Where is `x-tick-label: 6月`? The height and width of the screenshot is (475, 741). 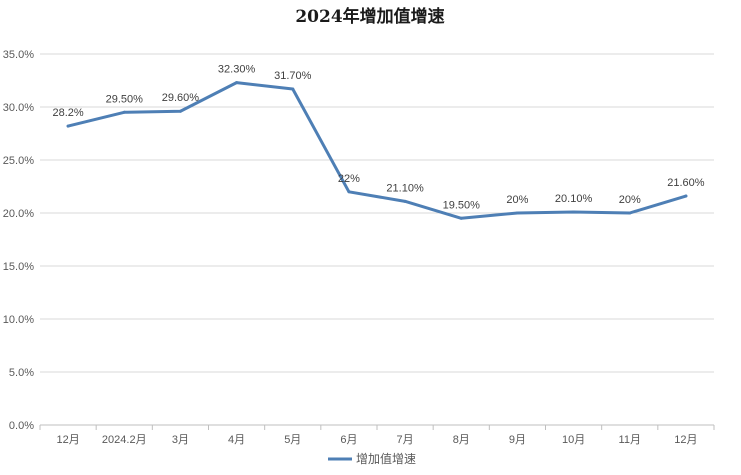 x-tick-label: 6月 is located at coordinates (348, 440).